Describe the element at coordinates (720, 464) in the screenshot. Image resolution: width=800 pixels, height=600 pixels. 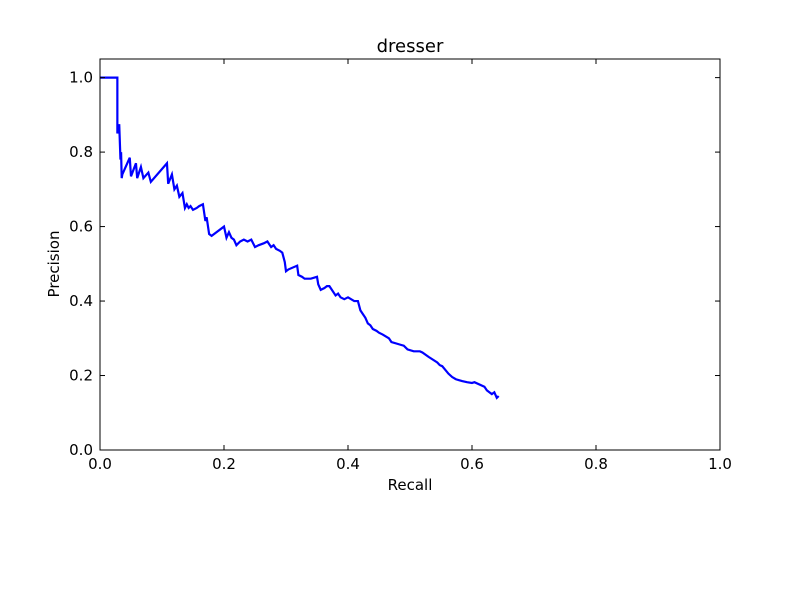
I see `x-tick-label: 1.0` at that location.